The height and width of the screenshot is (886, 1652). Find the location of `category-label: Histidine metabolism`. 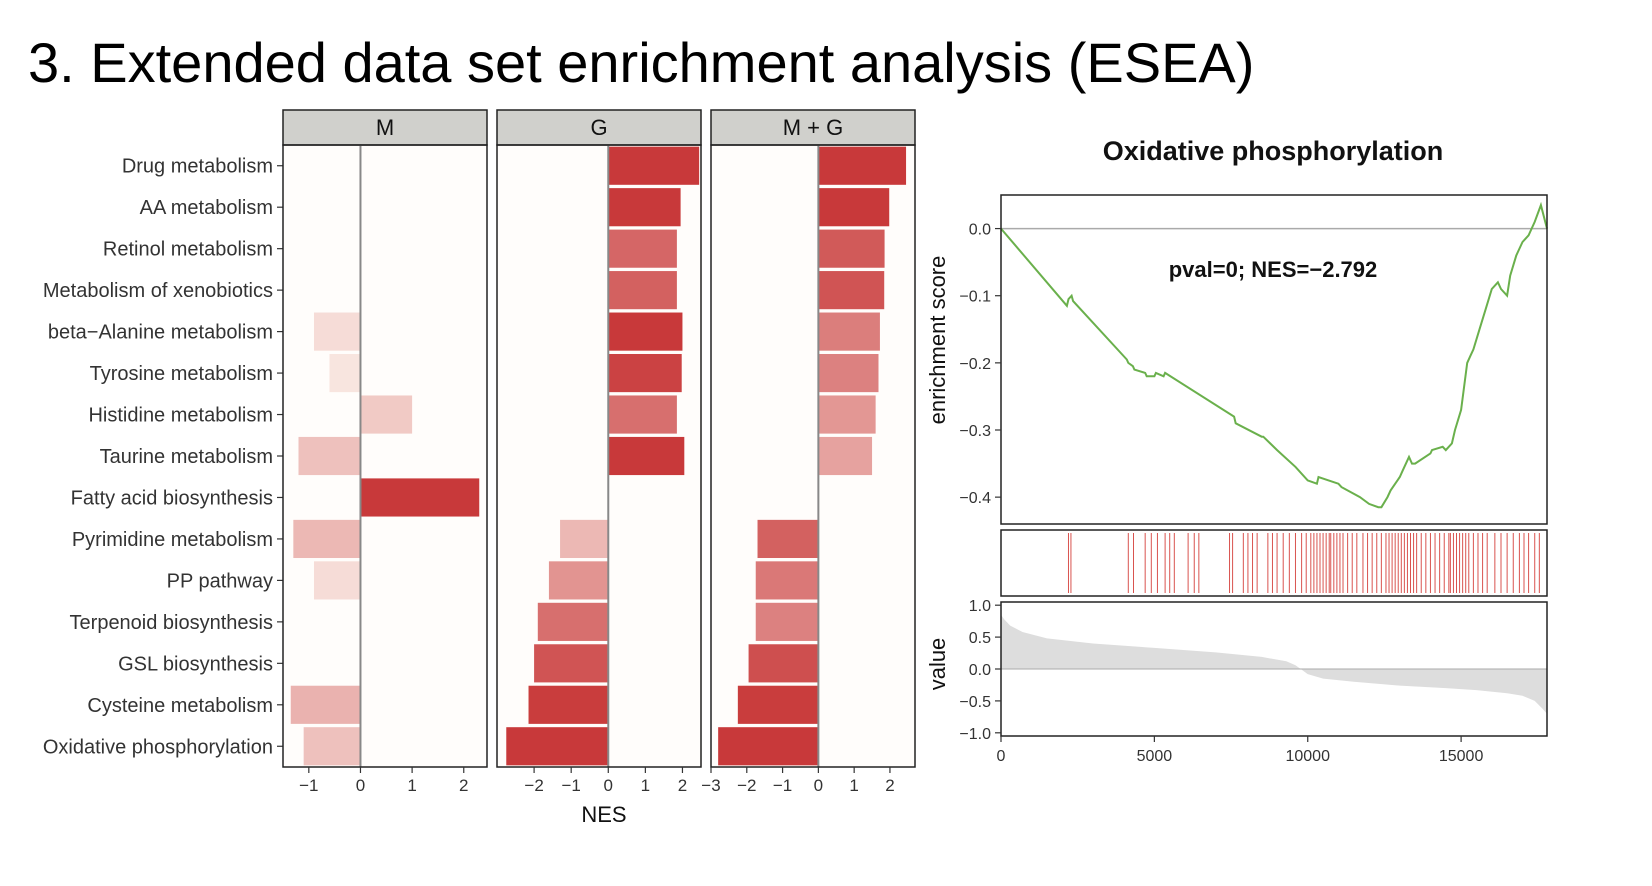

category-label: Histidine metabolism is located at coordinates (180, 416).